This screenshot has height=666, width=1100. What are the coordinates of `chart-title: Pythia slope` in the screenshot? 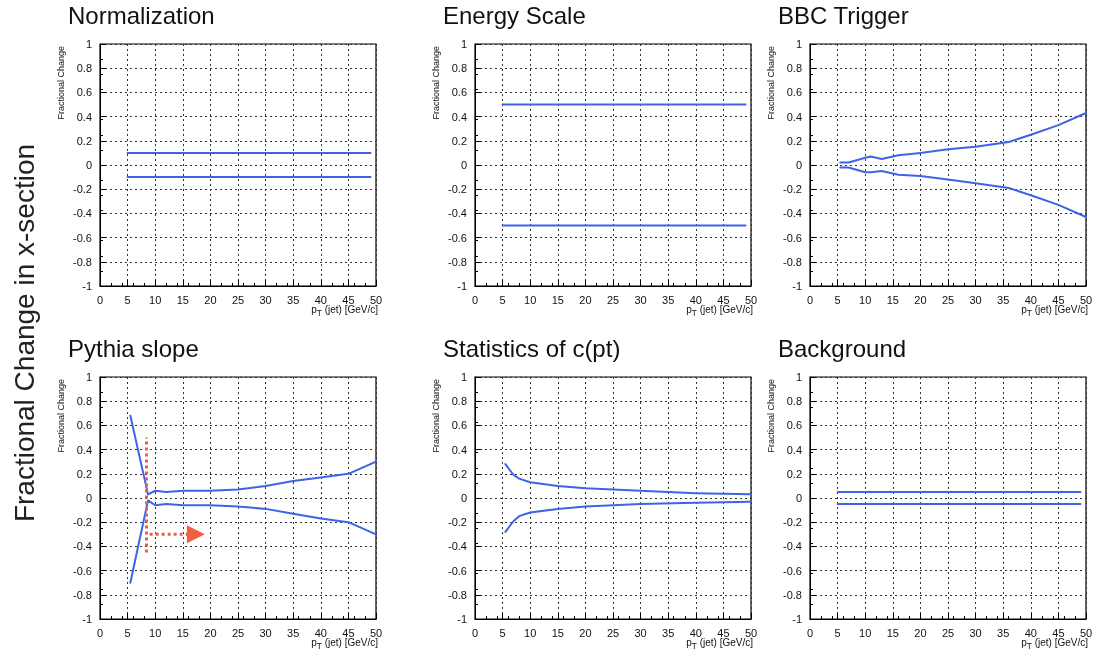 It's located at (133, 349).